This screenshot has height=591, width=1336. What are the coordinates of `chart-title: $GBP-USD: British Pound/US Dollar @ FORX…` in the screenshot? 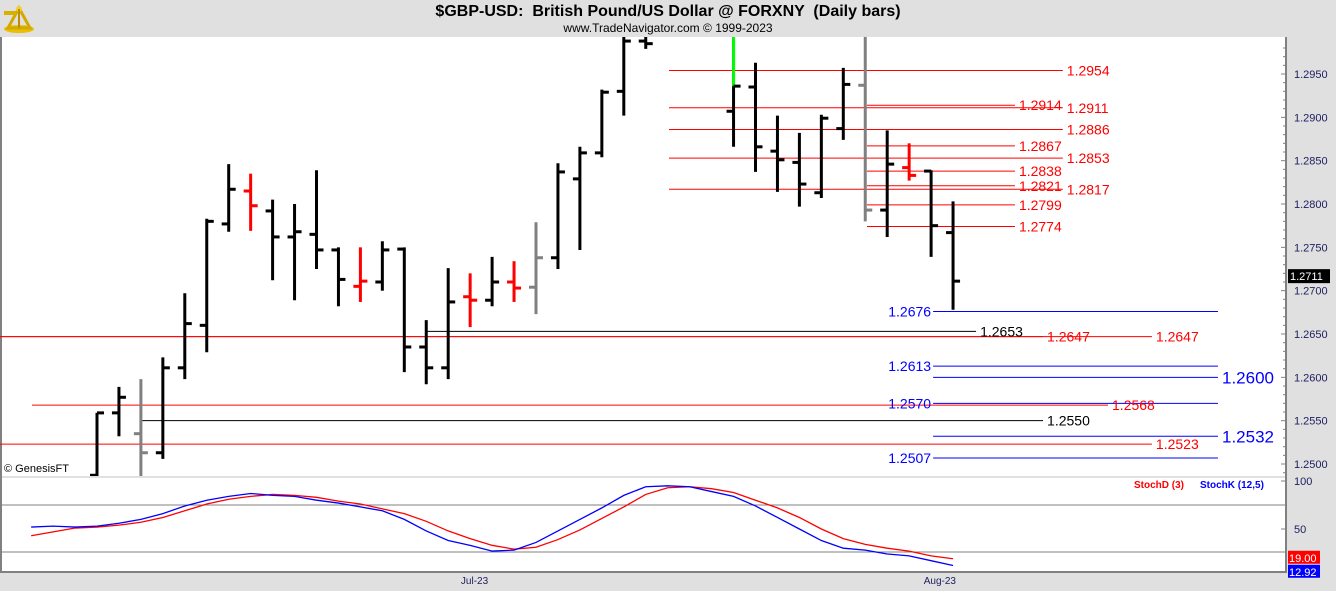 It's located at (668, 11).